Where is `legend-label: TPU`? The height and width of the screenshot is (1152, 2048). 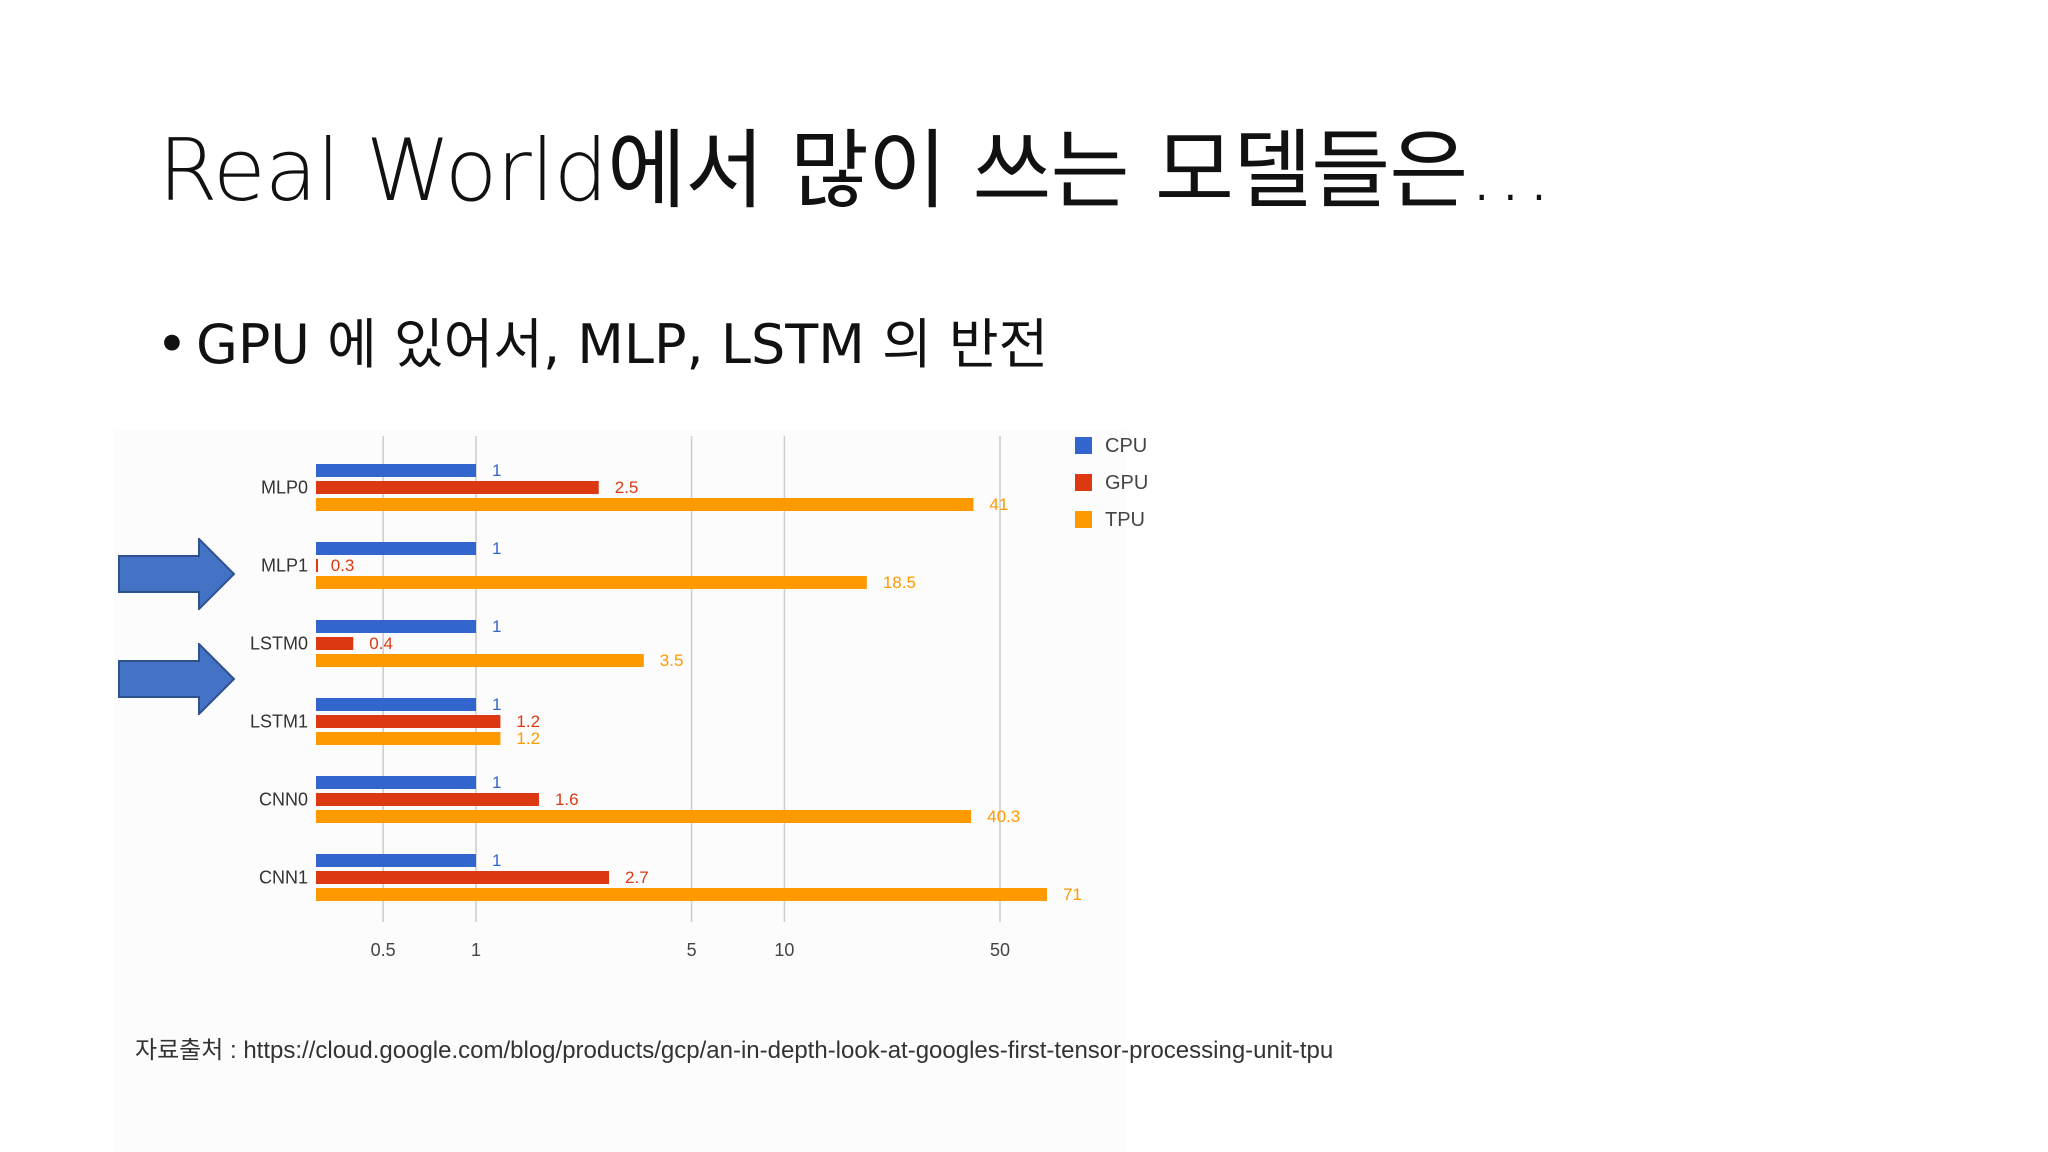
legend-label: TPU is located at coordinates (1125, 520).